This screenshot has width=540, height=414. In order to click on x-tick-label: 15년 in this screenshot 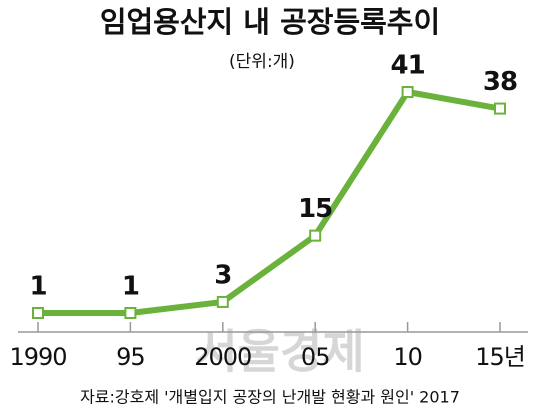, I will do `click(500, 357)`.